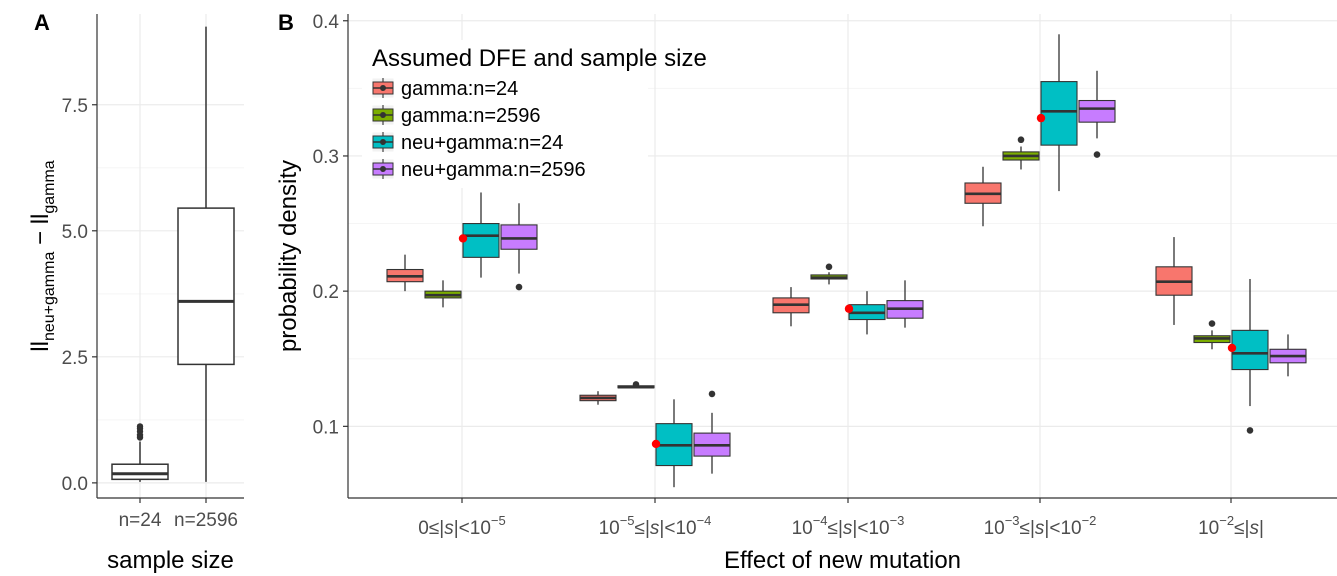 The width and height of the screenshot is (1337, 576). I want to click on y-tick-label: 0.1, so click(326, 427).